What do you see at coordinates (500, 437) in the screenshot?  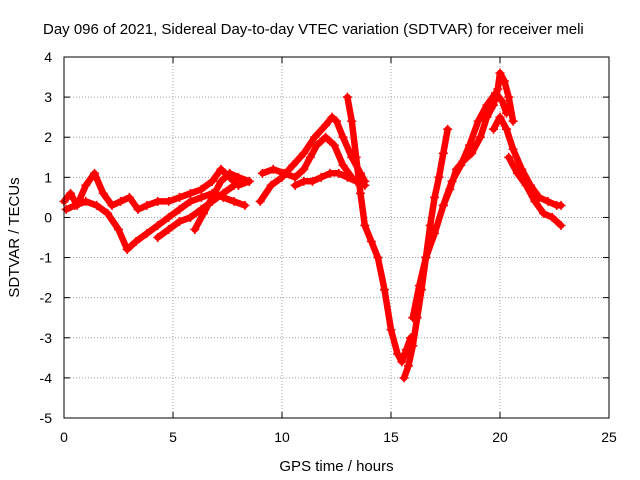 I see `x-tick-label: 20` at bounding box center [500, 437].